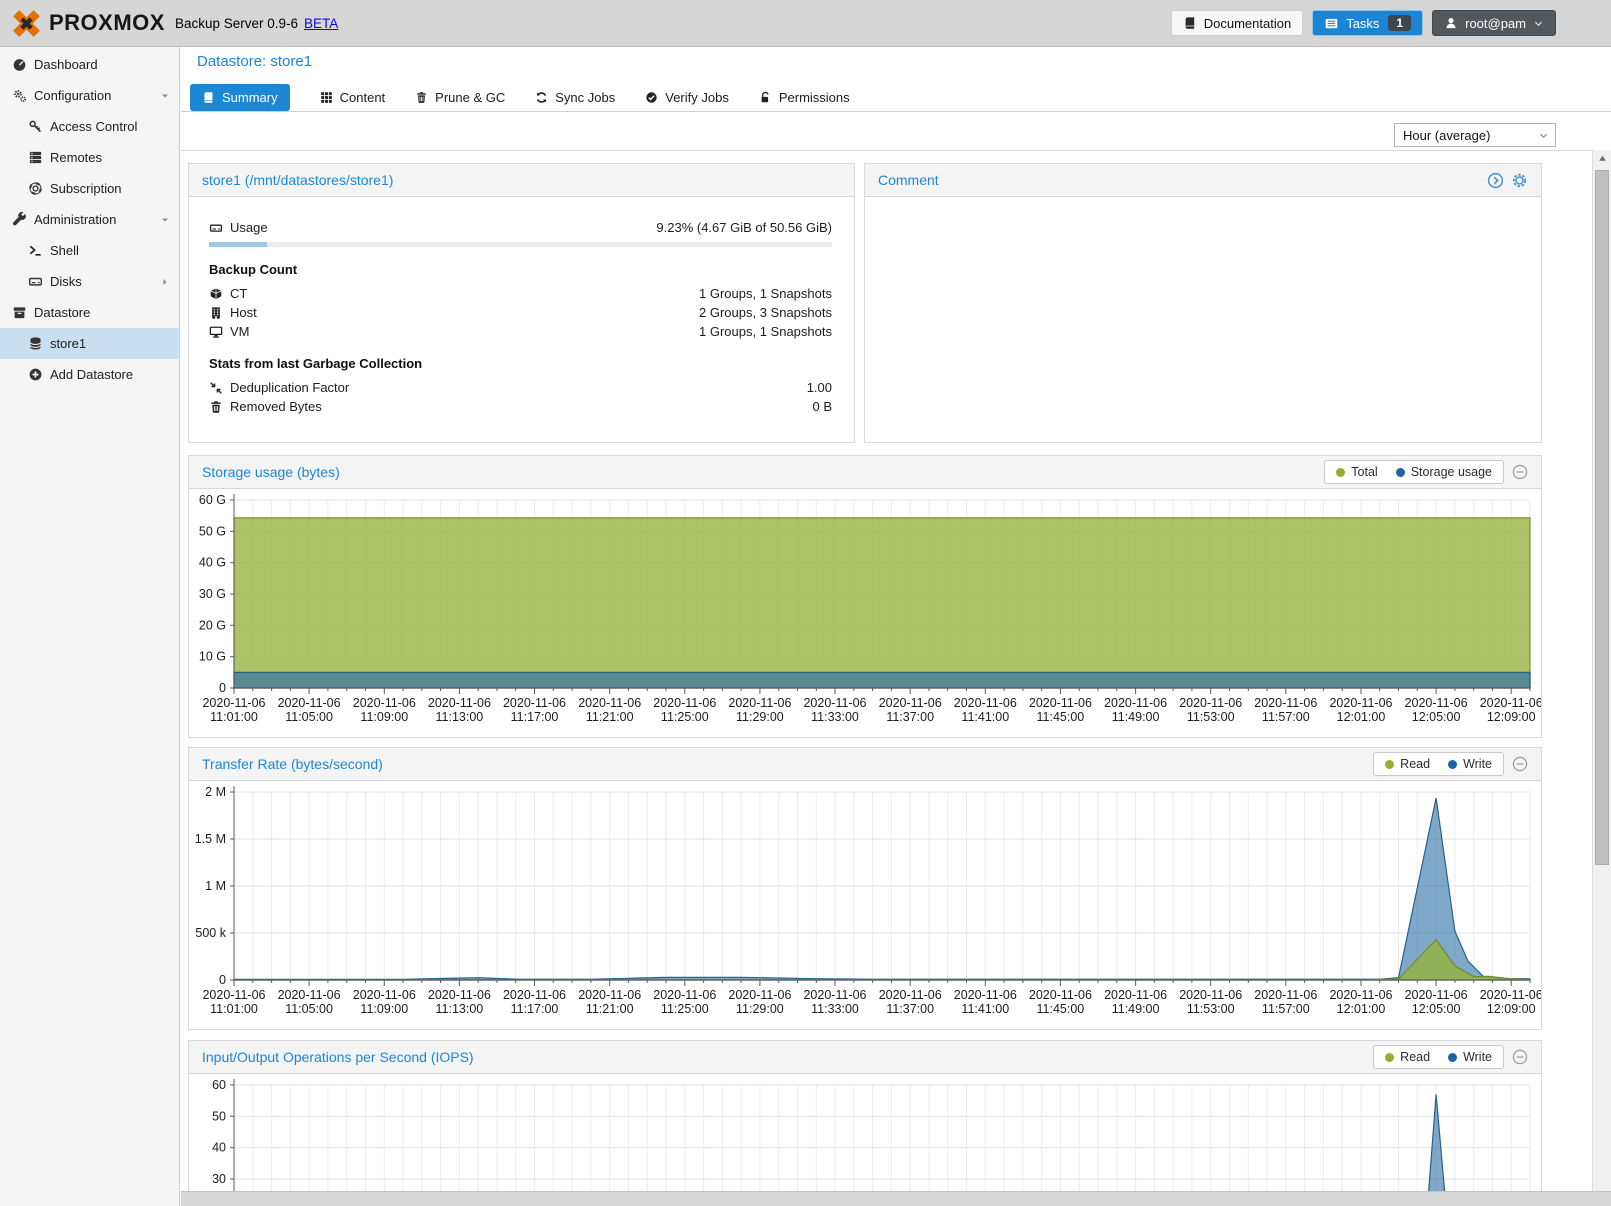 The width and height of the screenshot is (1611, 1206). What do you see at coordinates (89, 281) in the screenshot?
I see `sidebar-item-disks: Disks` at bounding box center [89, 281].